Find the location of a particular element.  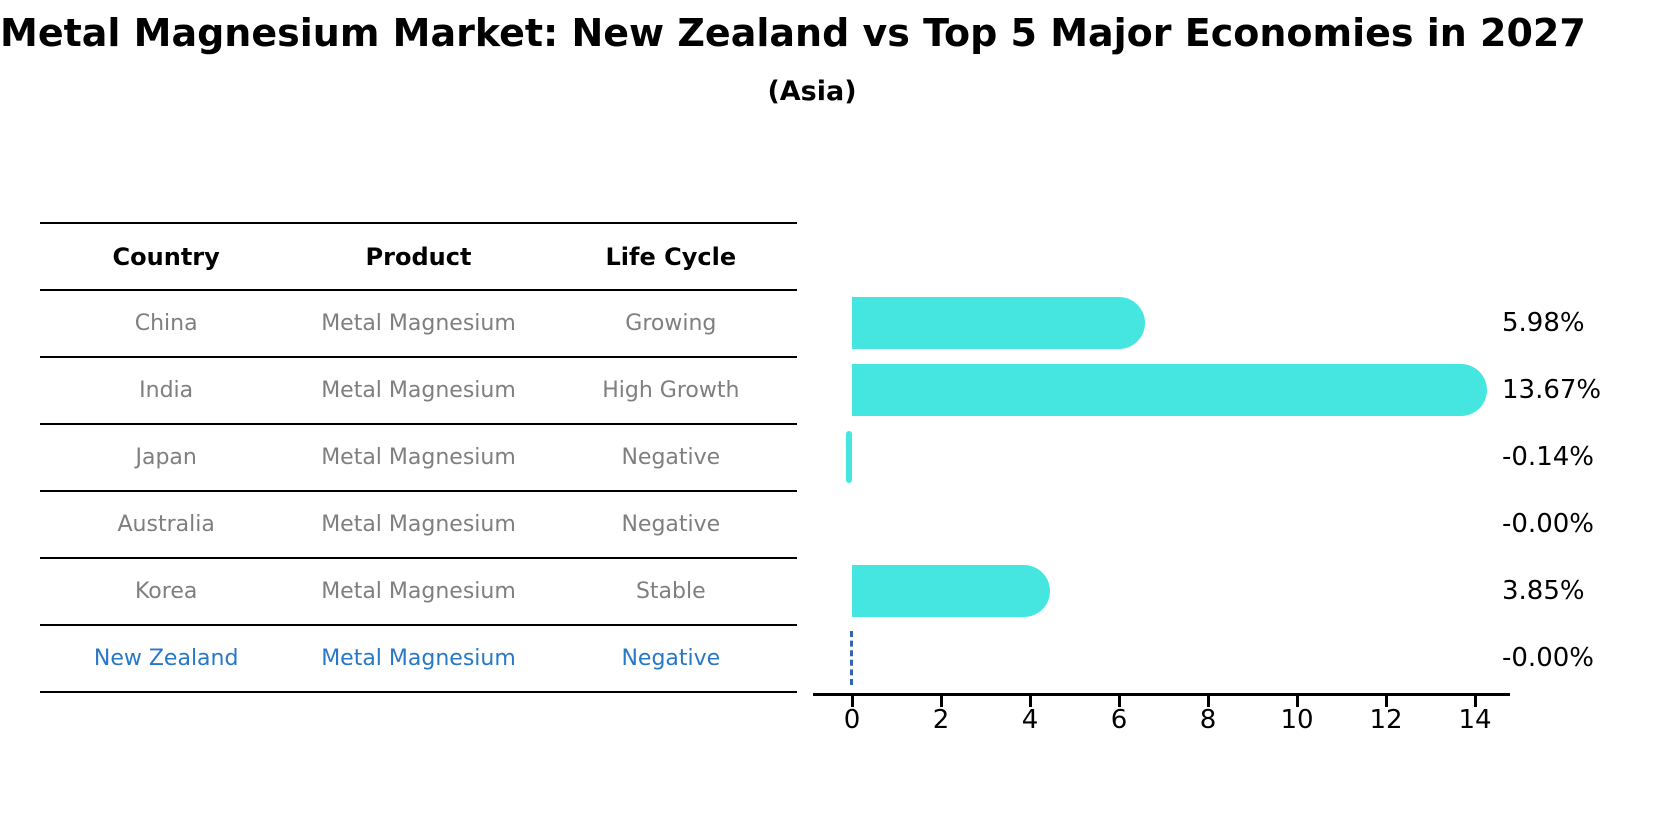

table-row: India Metal Magnesium High Growth is located at coordinates (418, 391).